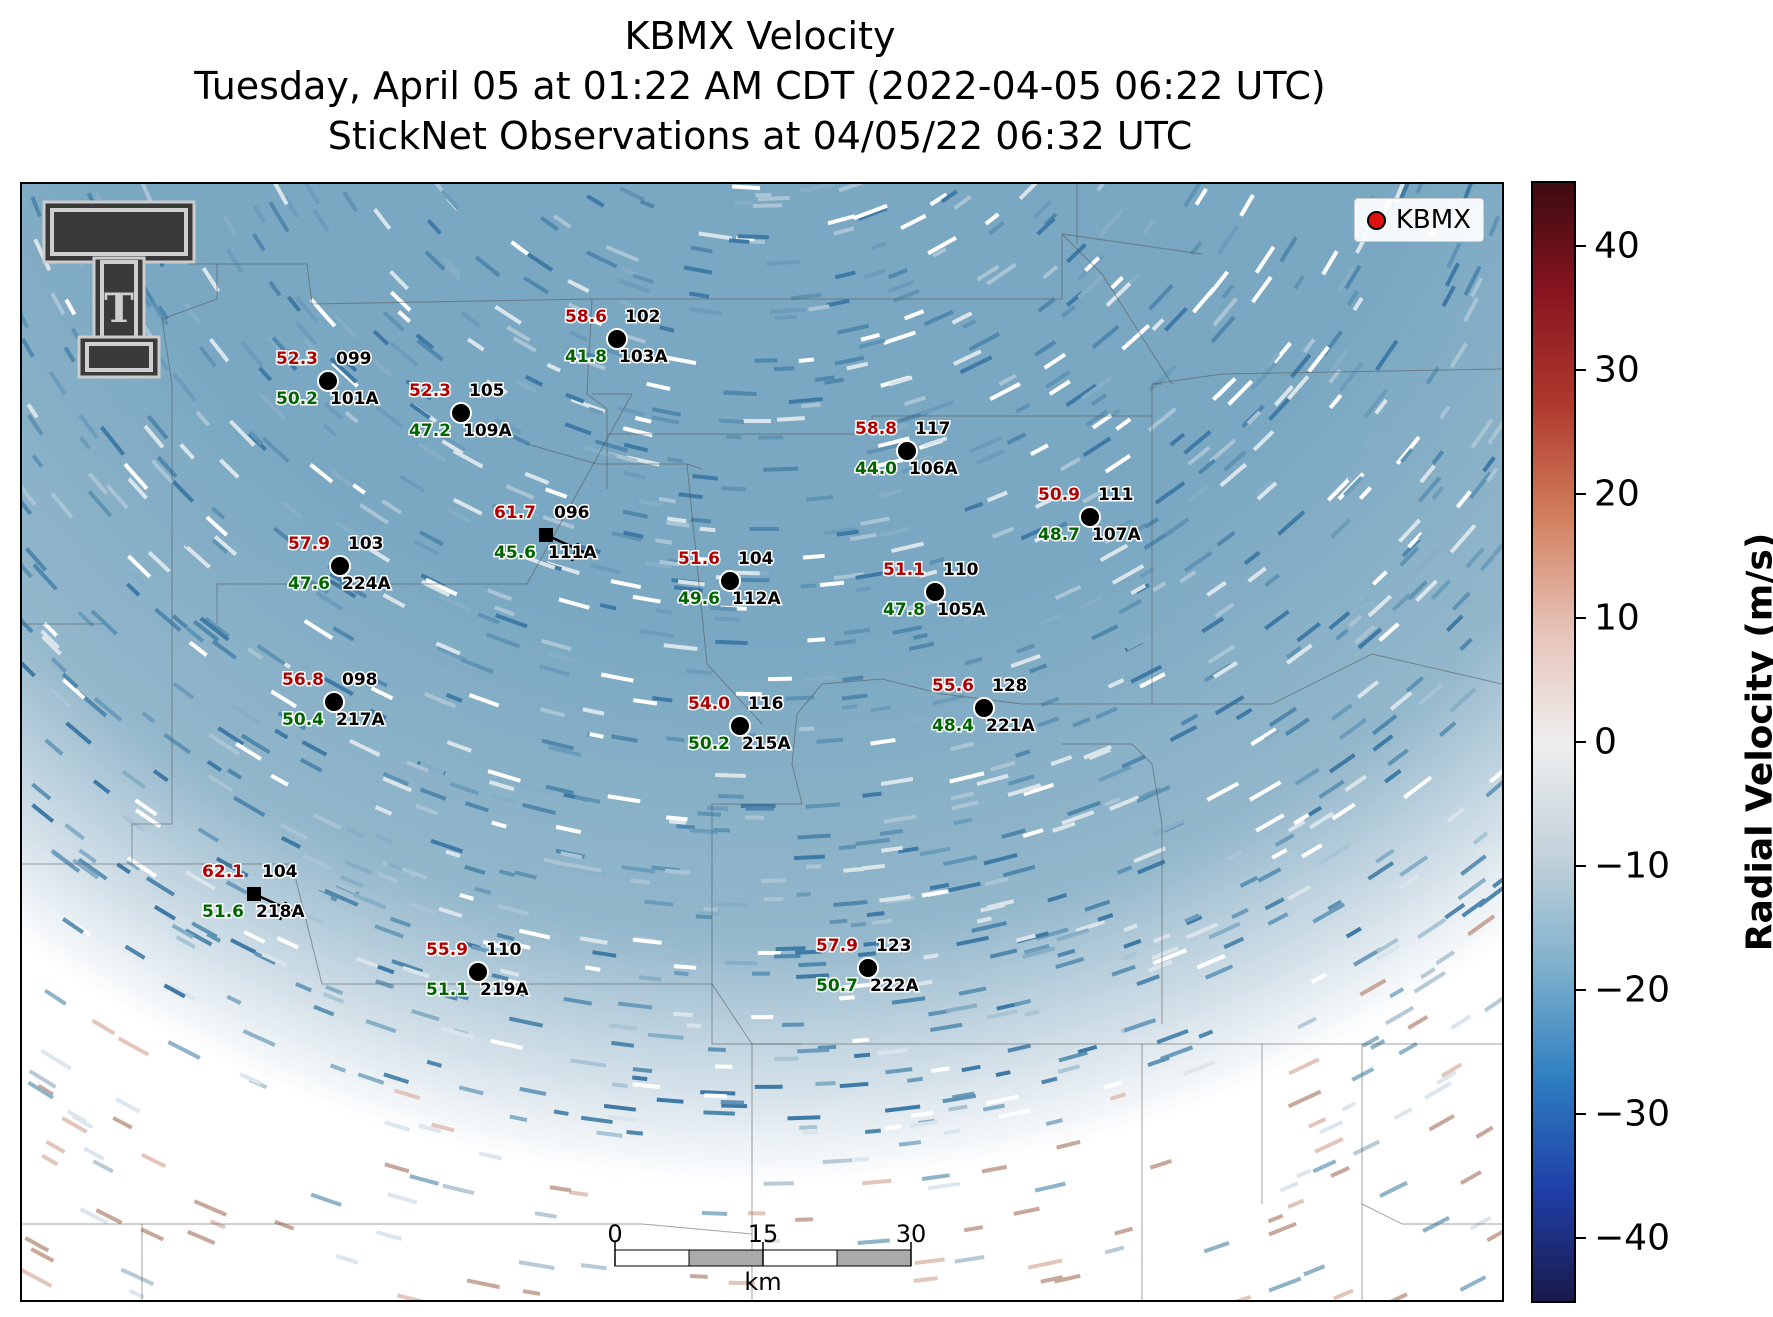 This screenshot has width=1773, height=1317. What do you see at coordinates (309, 584) in the screenshot?
I see `station-sustained: 47.6` at bounding box center [309, 584].